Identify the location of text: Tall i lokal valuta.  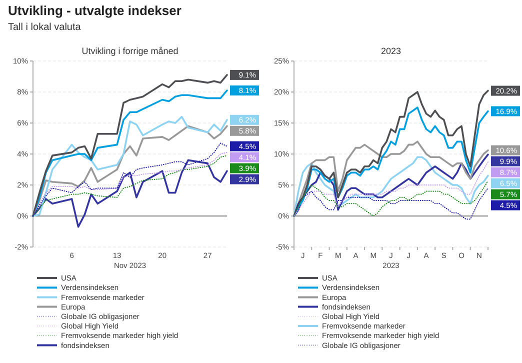
(45, 27).